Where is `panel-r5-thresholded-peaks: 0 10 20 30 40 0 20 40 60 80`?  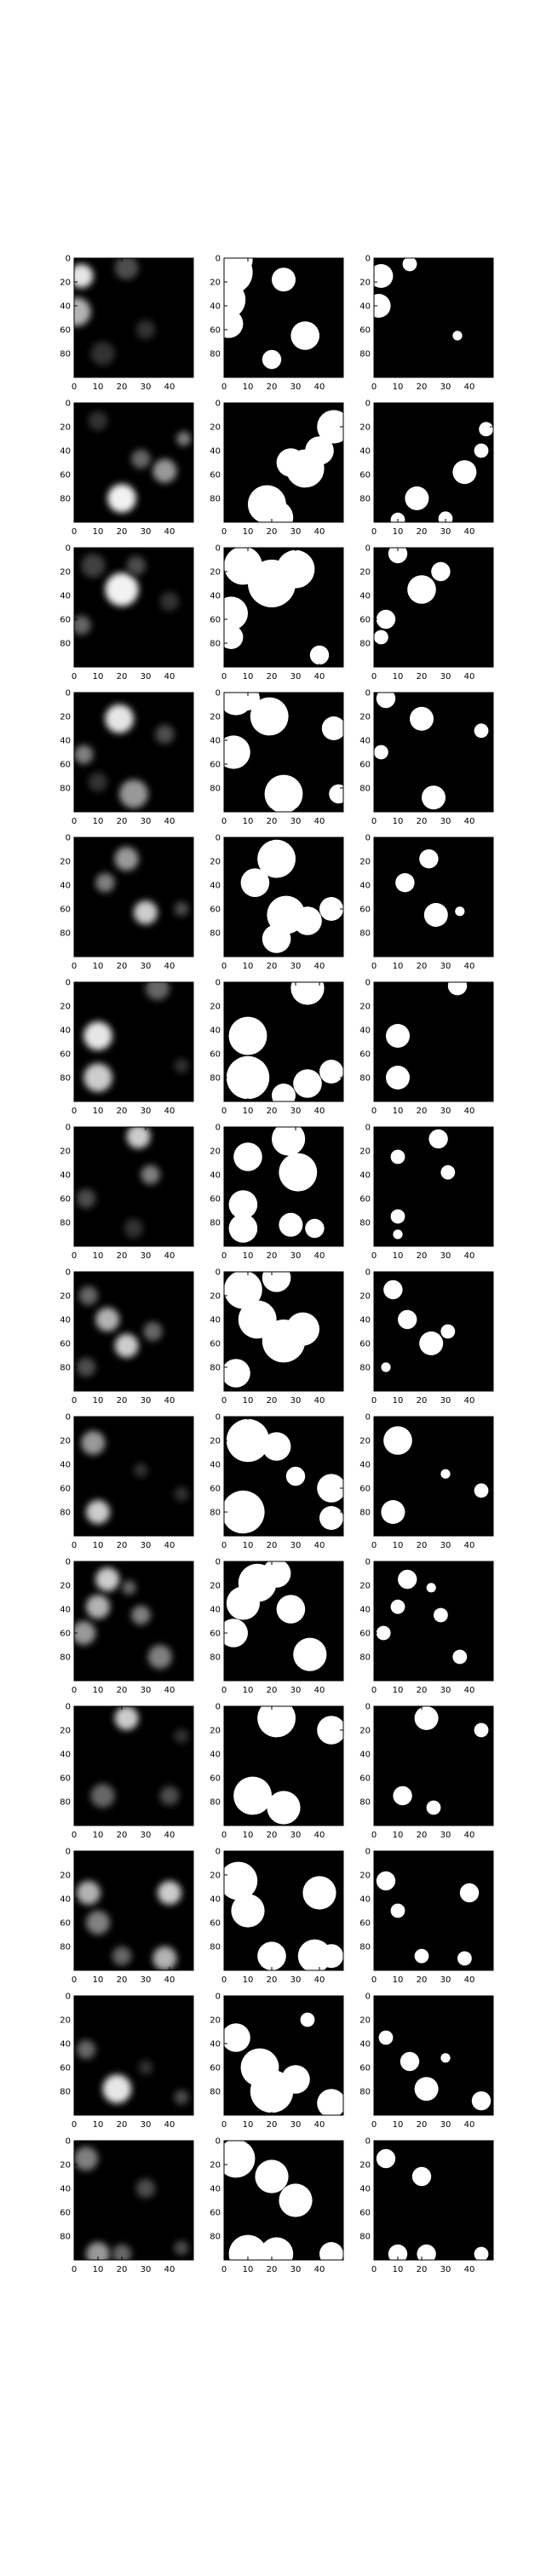
panel-r5-thresholded-peaks: 0 10 20 30 40 0 20 40 60 80 is located at coordinates (427, 903).